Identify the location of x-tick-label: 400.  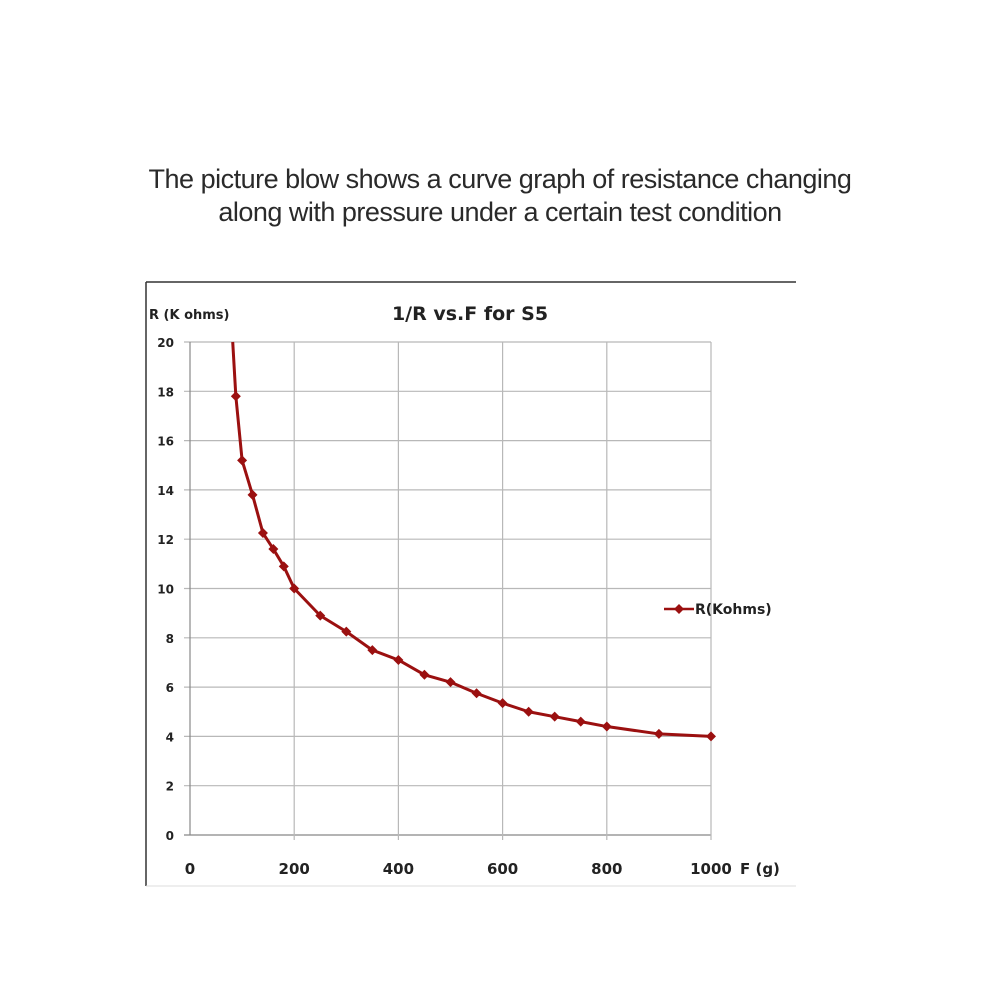
(398, 869).